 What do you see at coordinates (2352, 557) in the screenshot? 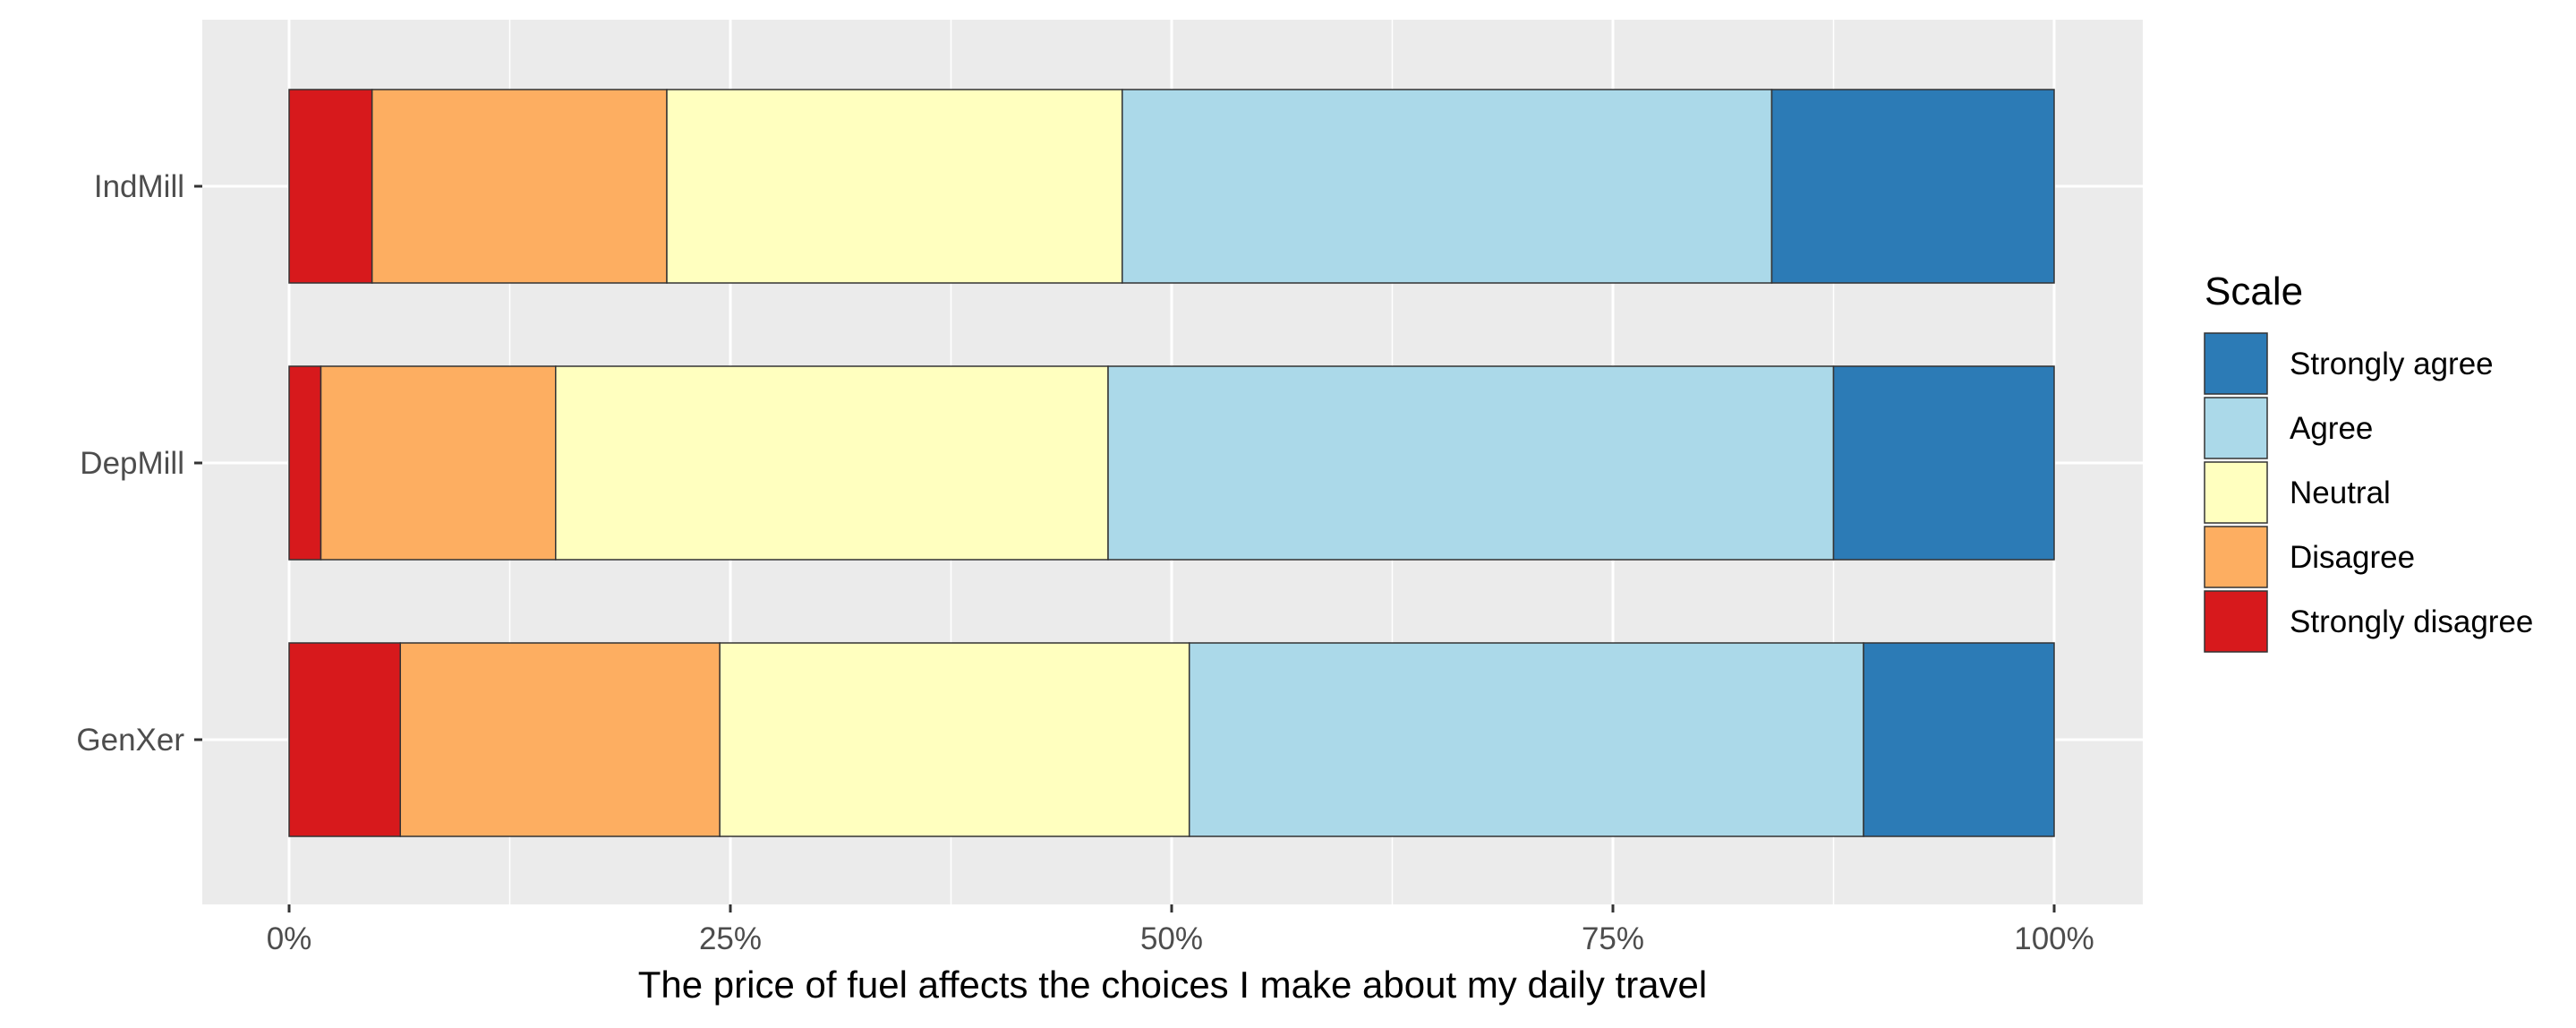
I see `legend-label: Disagree` at bounding box center [2352, 557].